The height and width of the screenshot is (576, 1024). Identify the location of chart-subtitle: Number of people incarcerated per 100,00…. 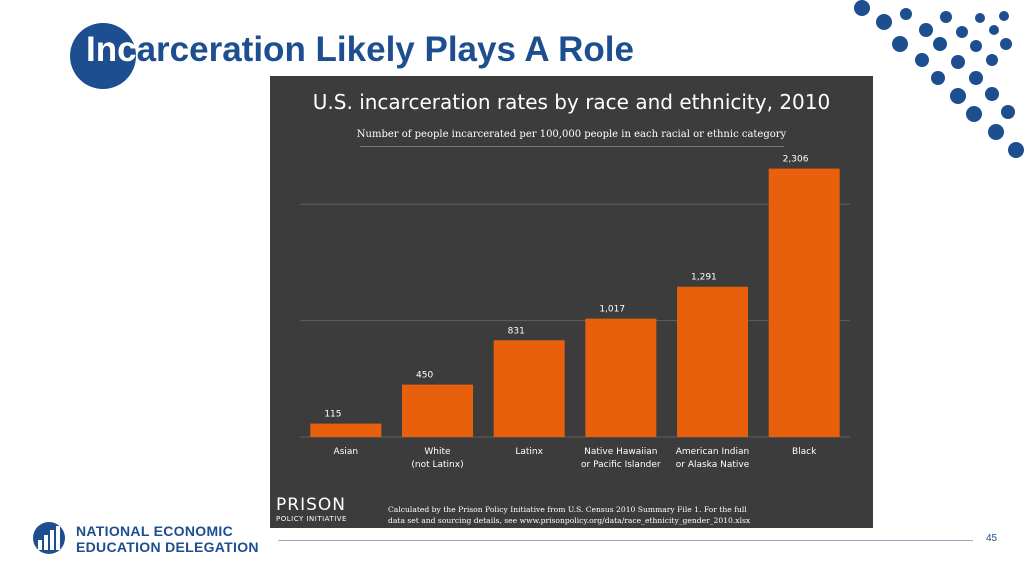
(571, 134).